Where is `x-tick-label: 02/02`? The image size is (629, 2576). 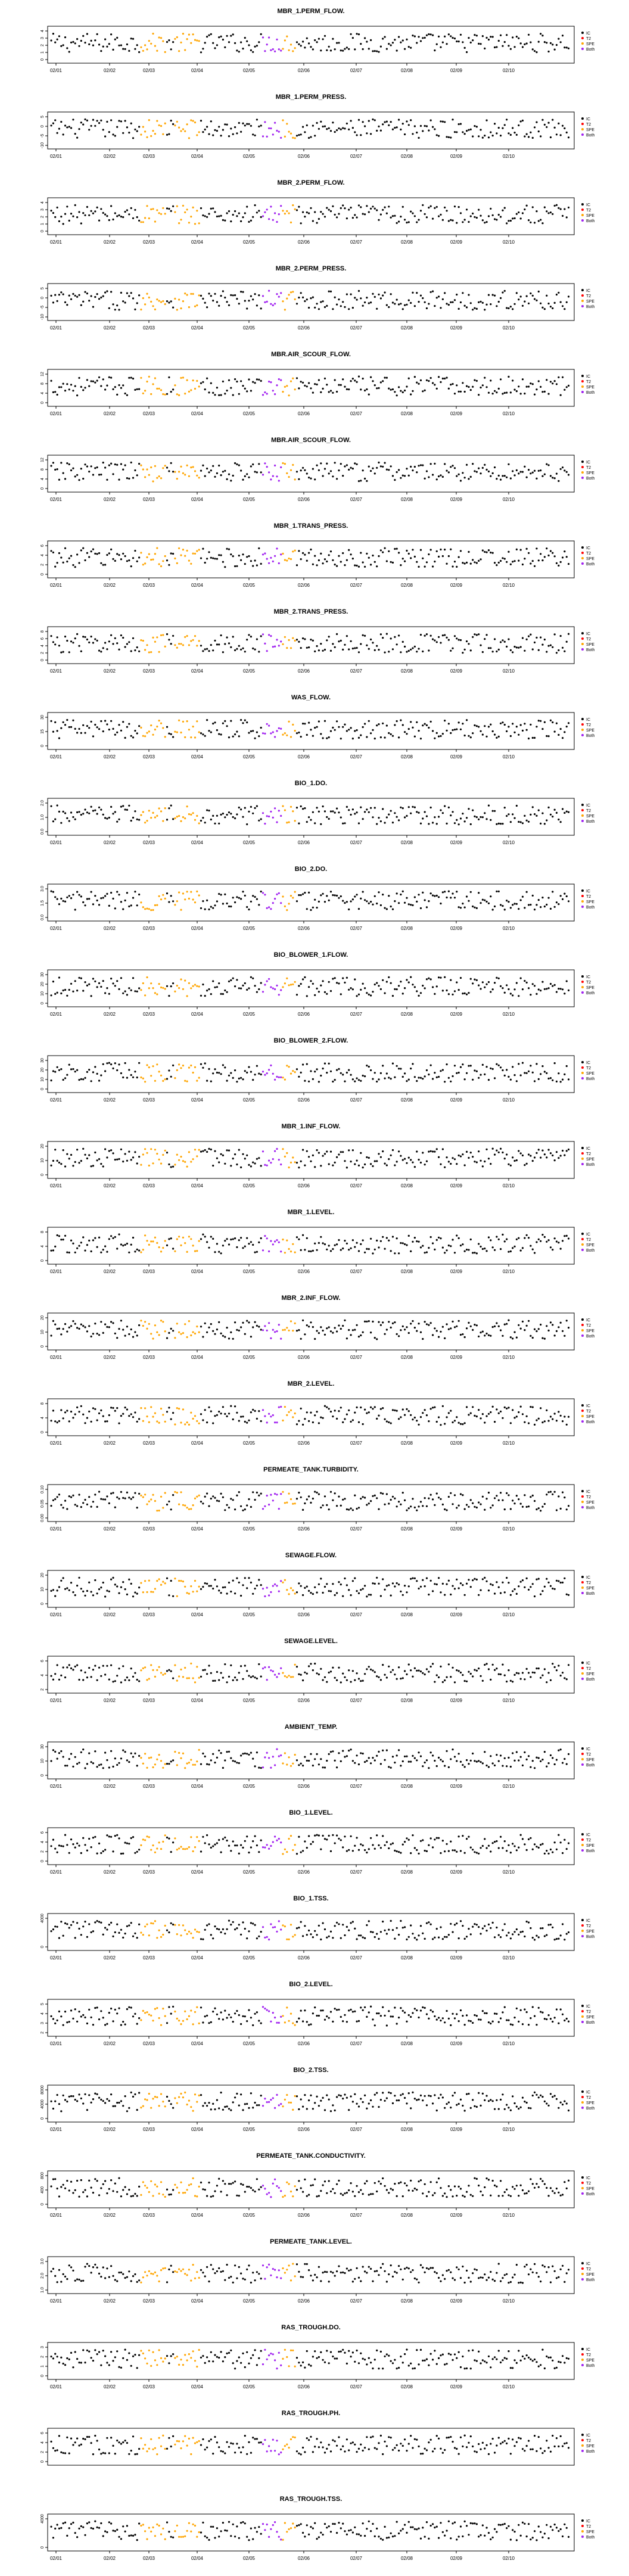
x-tick-label: 02/02 is located at coordinates (110, 1100).